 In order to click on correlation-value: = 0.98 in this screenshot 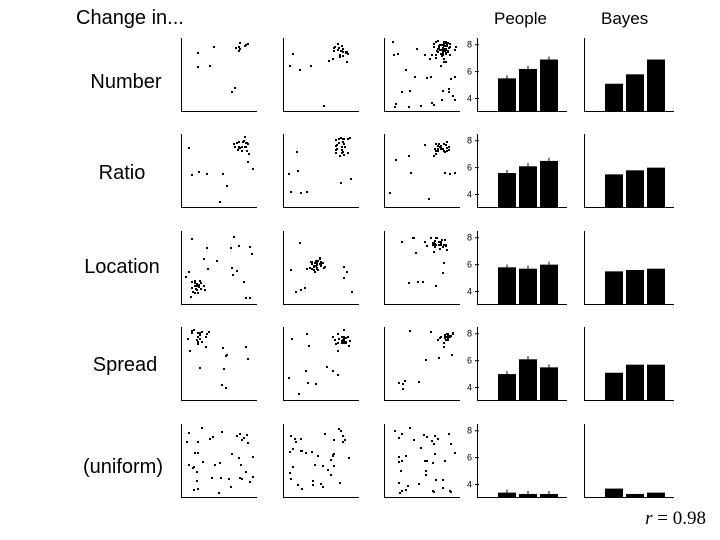, I will do `click(679, 518)`.